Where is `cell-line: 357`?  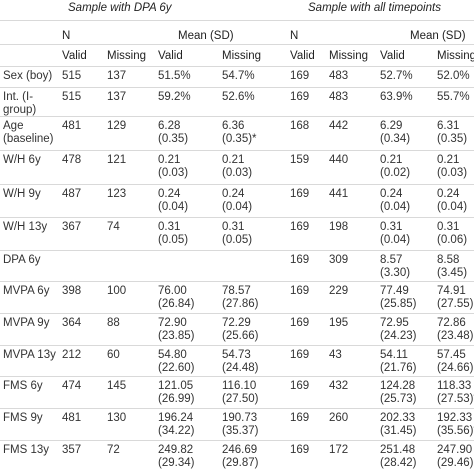 cell-line: 357 is located at coordinates (72, 450).